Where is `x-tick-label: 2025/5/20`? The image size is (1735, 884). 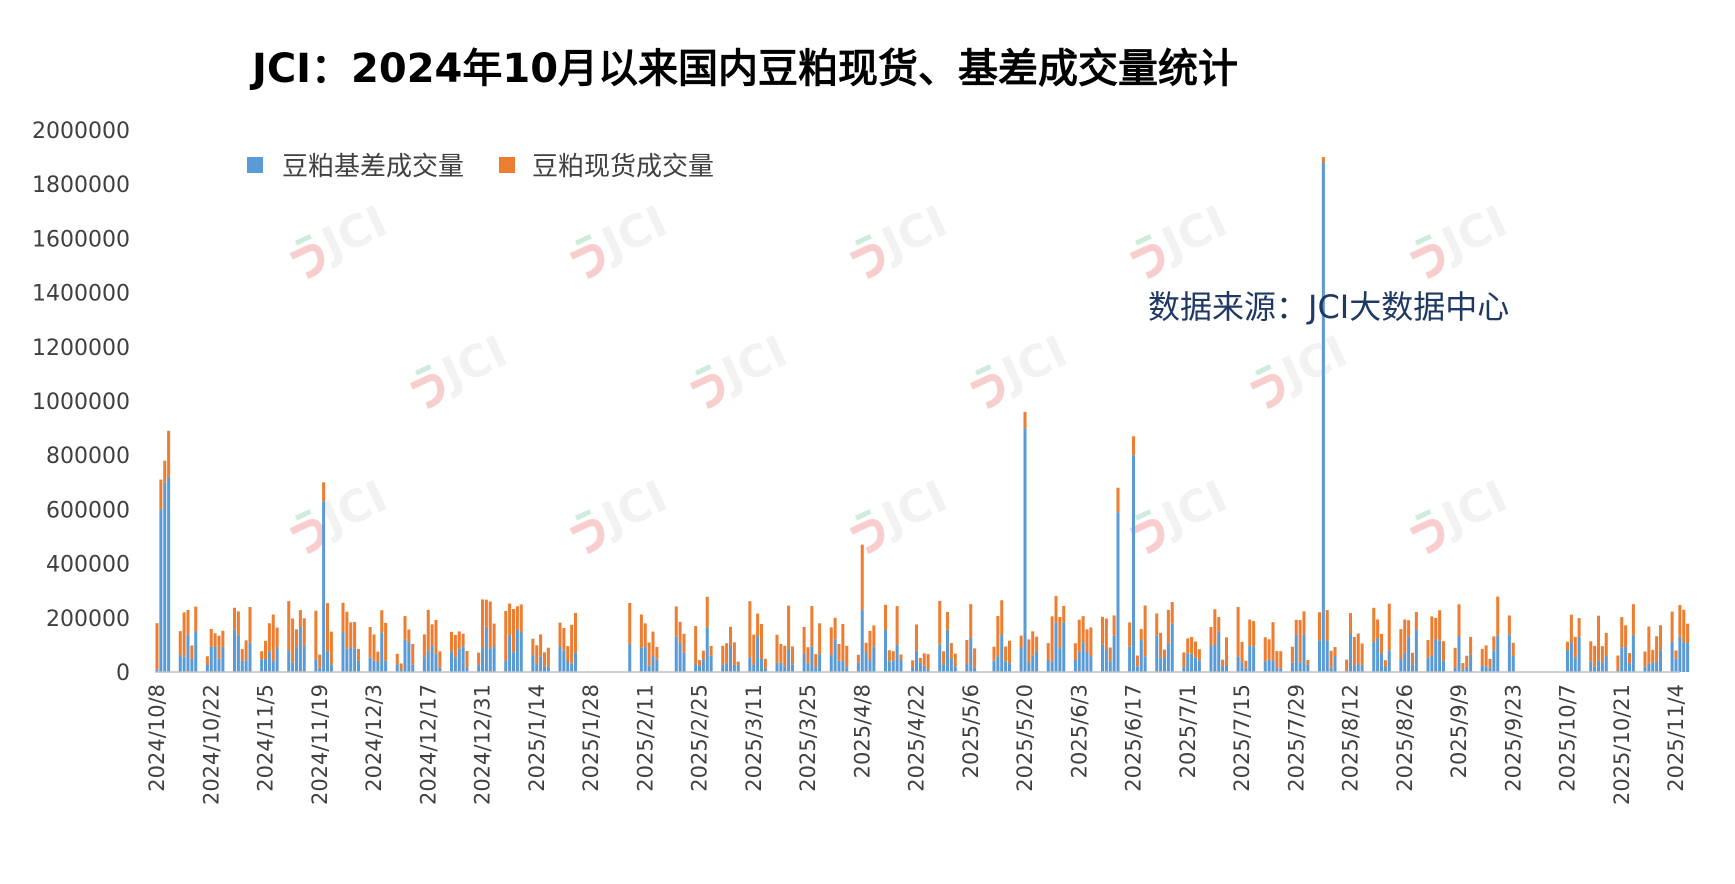 x-tick-label: 2025/5/20 is located at coordinates (1025, 738).